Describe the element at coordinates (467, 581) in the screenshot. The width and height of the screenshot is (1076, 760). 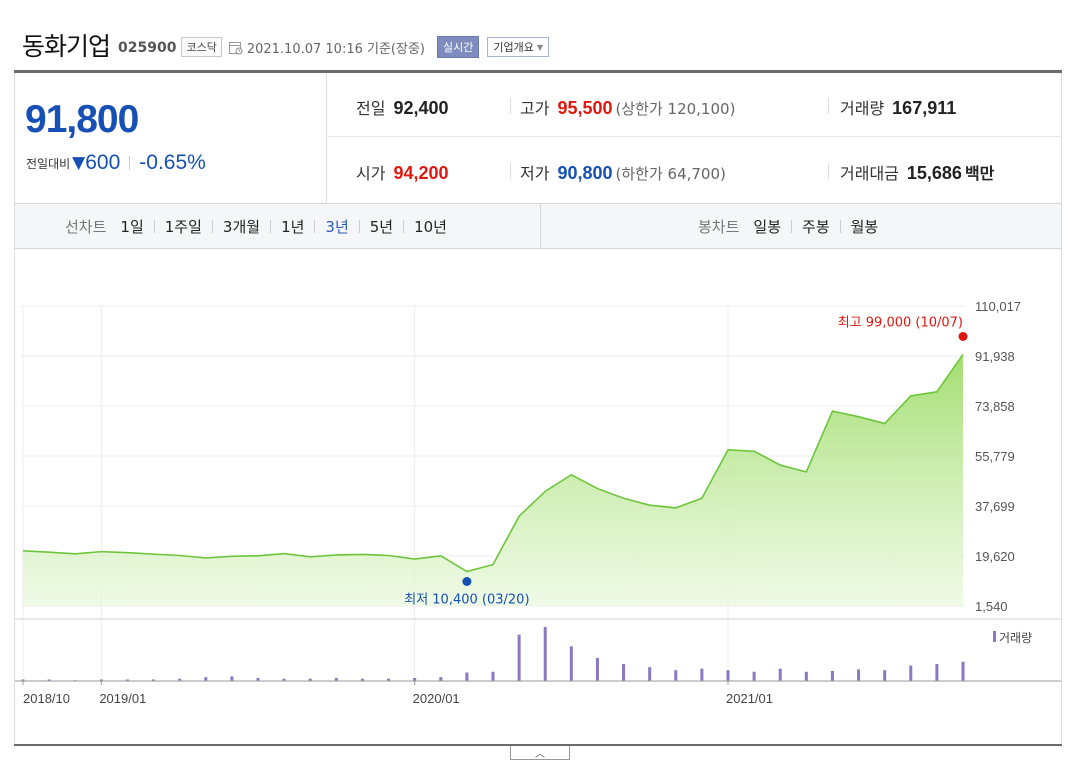
I see `low-marker` at that location.